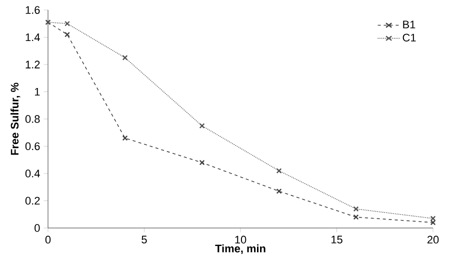  Describe the element at coordinates (240, 240) in the screenshot. I see `x-tick-label: 10` at that location.